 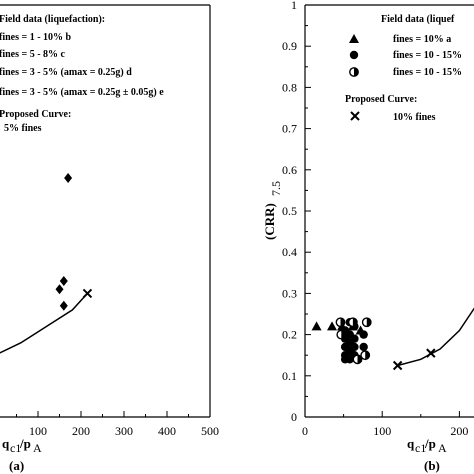 I want to click on panel-b-x-tick-label: 100, so click(x=382, y=431).